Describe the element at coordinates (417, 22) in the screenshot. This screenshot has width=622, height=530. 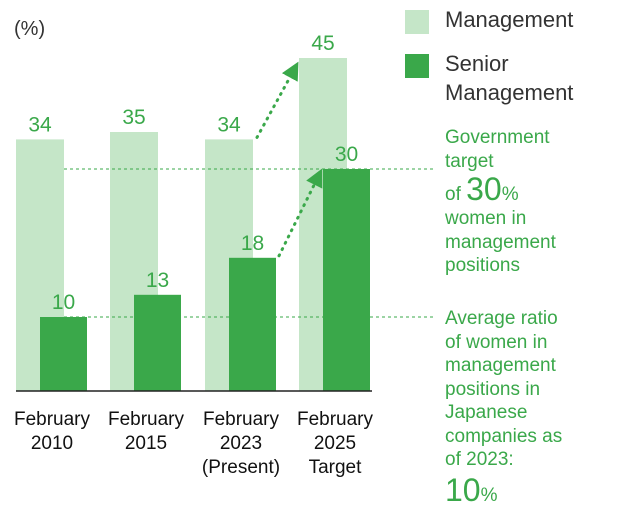
I see `legend-swatch-management` at that location.